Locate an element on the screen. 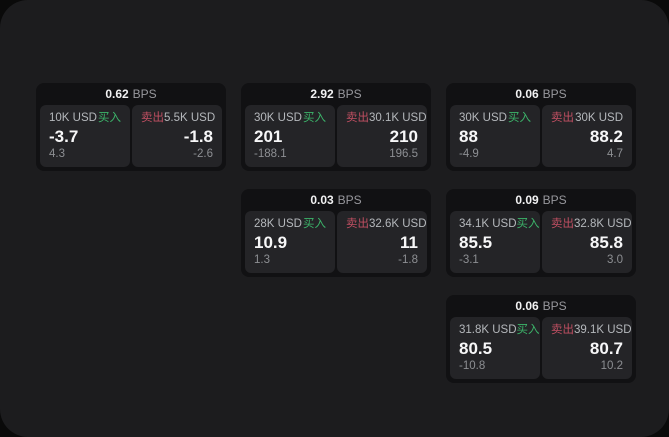  sell-size: 32.8K USD is located at coordinates (603, 224).